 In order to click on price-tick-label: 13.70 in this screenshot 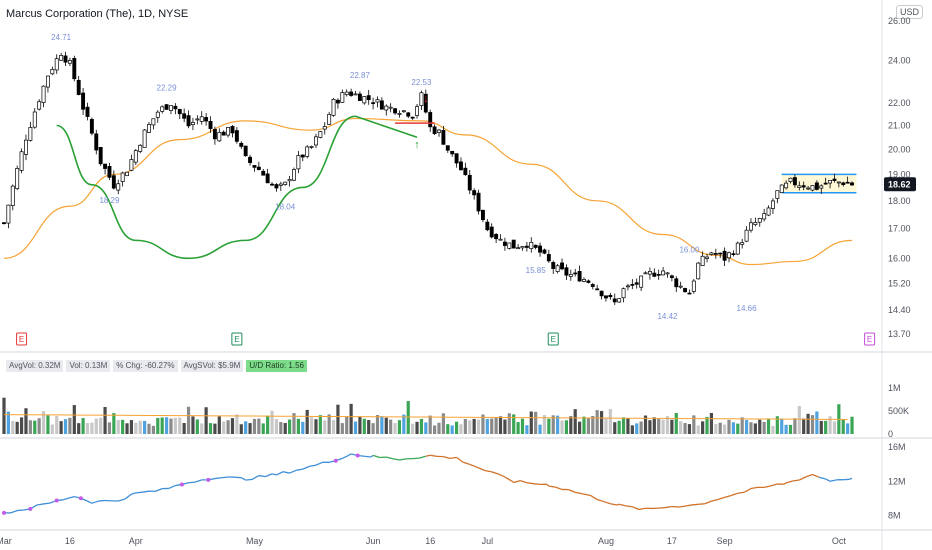, I will do `click(899, 334)`.